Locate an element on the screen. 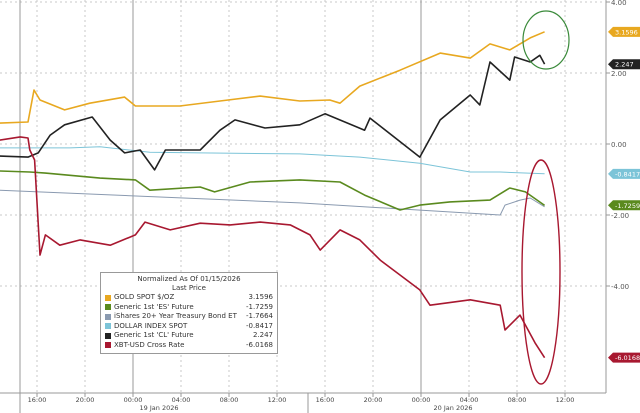 Image resolution: width=640 pixels, height=413 pixels. y-tick-label: 0.00 is located at coordinates (619, 145).